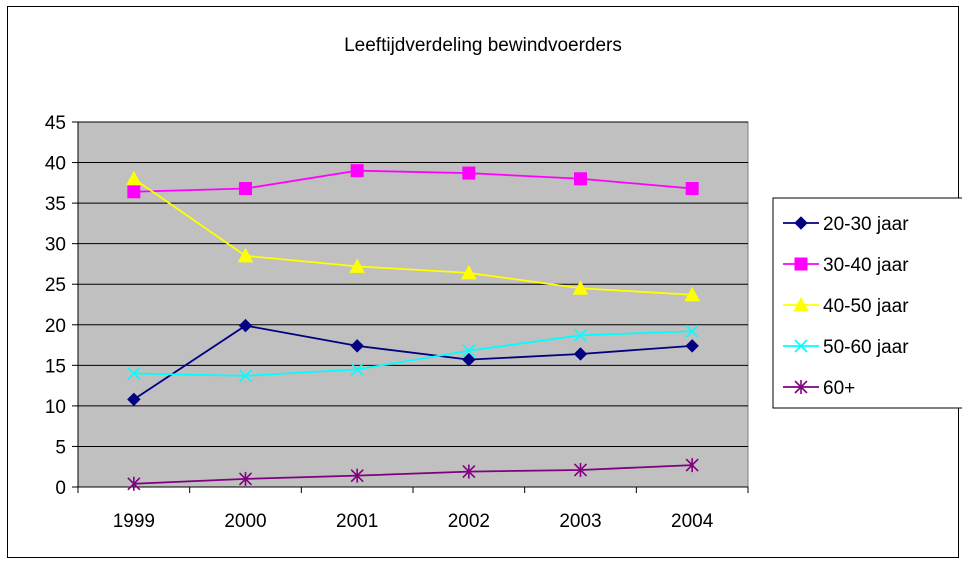  I want to click on point-20-30 jaar-2001, so click(357, 346).